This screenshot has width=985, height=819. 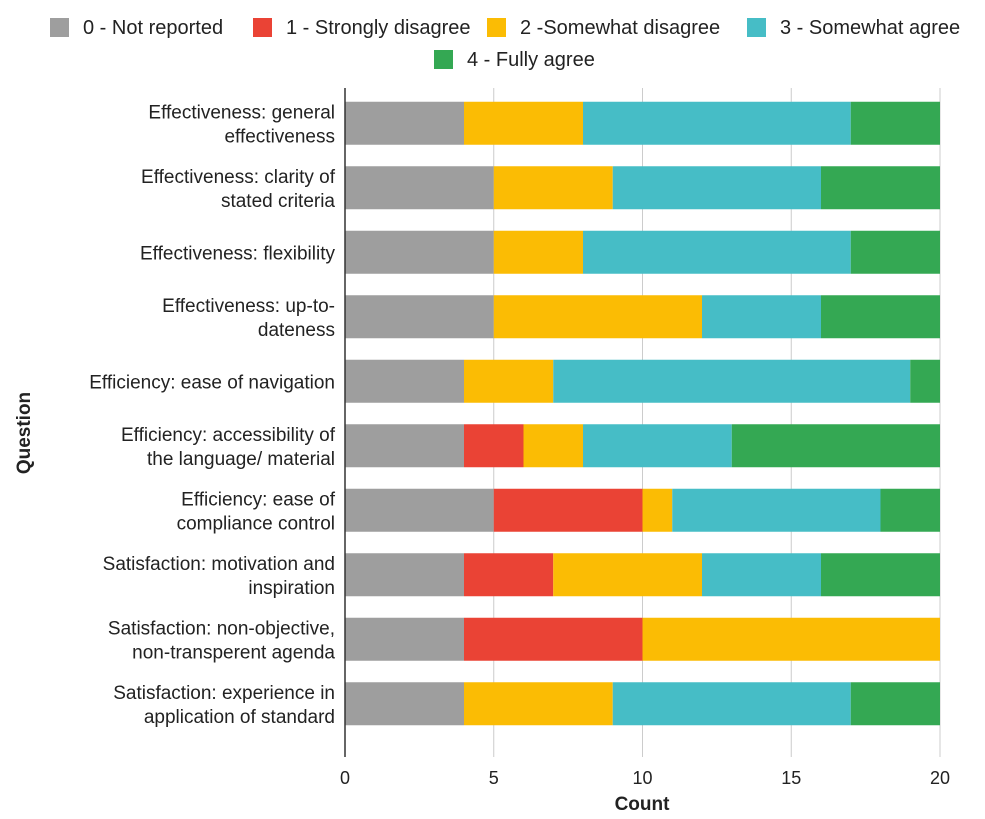 I want to click on category-label-line: compliance control, so click(x=256, y=523).